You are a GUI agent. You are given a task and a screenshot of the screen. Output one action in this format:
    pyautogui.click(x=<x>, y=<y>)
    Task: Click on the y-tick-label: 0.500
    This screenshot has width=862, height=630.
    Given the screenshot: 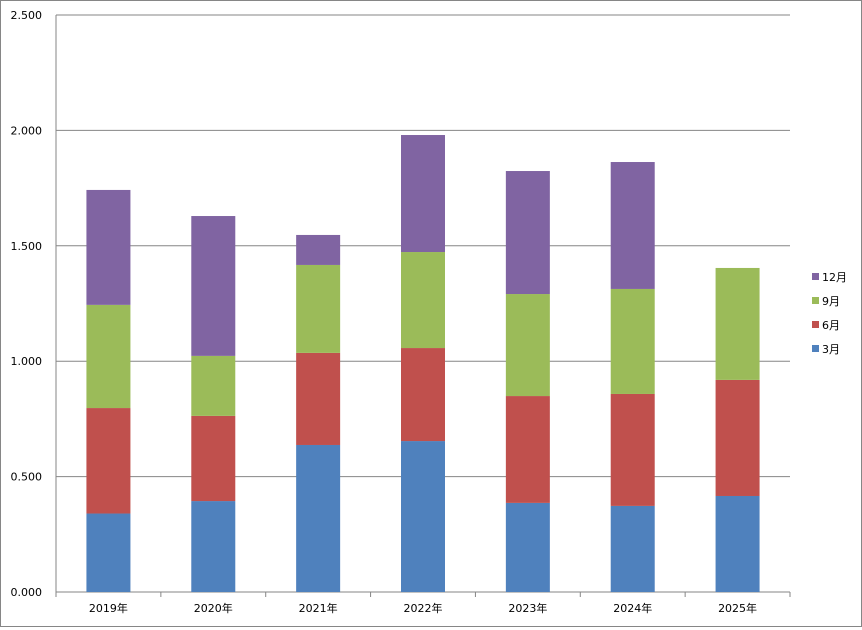 What is the action you would take?
    pyautogui.click(x=27, y=477)
    